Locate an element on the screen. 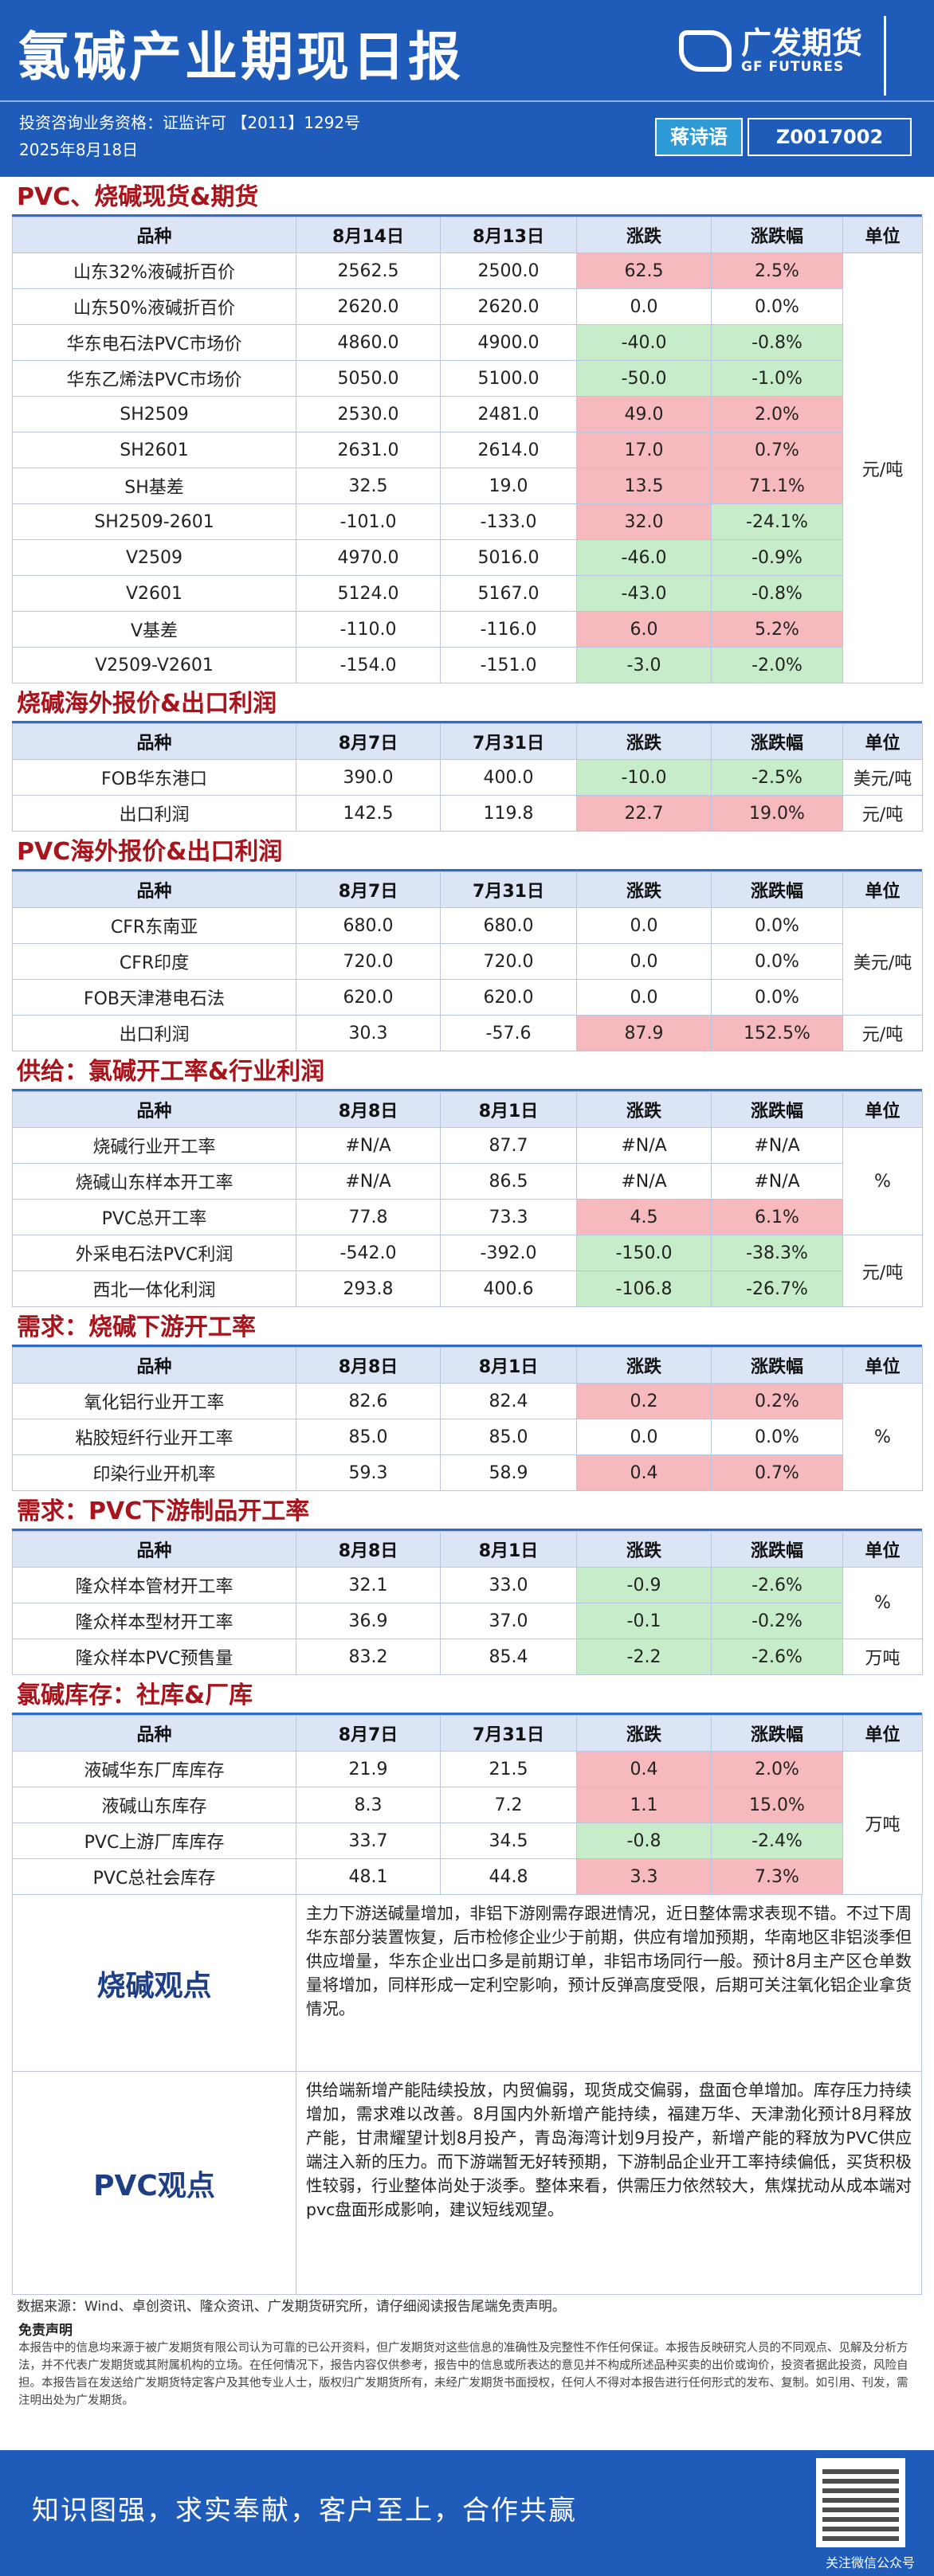 Image resolution: width=934 pixels, height=2576 pixels. value-cell: 82.6 is located at coordinates (368, 1401).